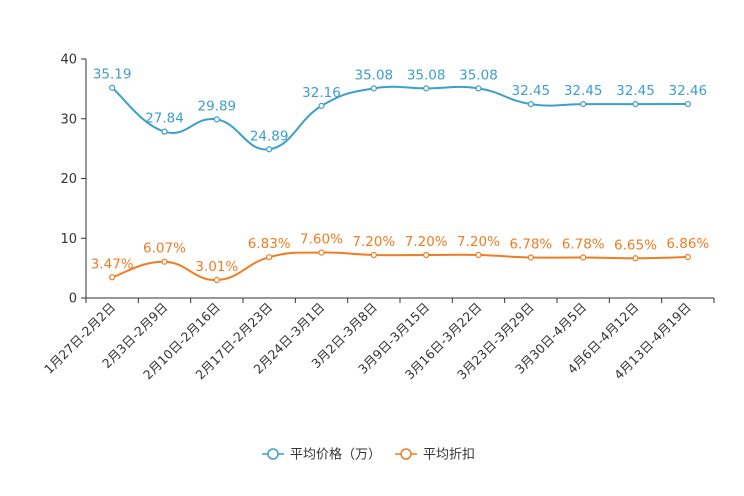  I want to click on data-label: 3.47%, so click(112, 264).